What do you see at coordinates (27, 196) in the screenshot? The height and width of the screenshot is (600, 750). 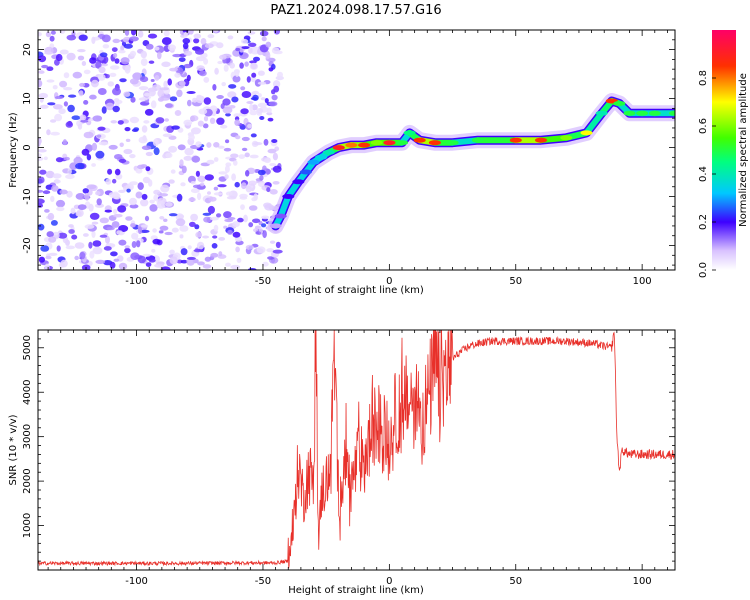 I see `y-tick-label: -10` at bounding box center [27, 196].